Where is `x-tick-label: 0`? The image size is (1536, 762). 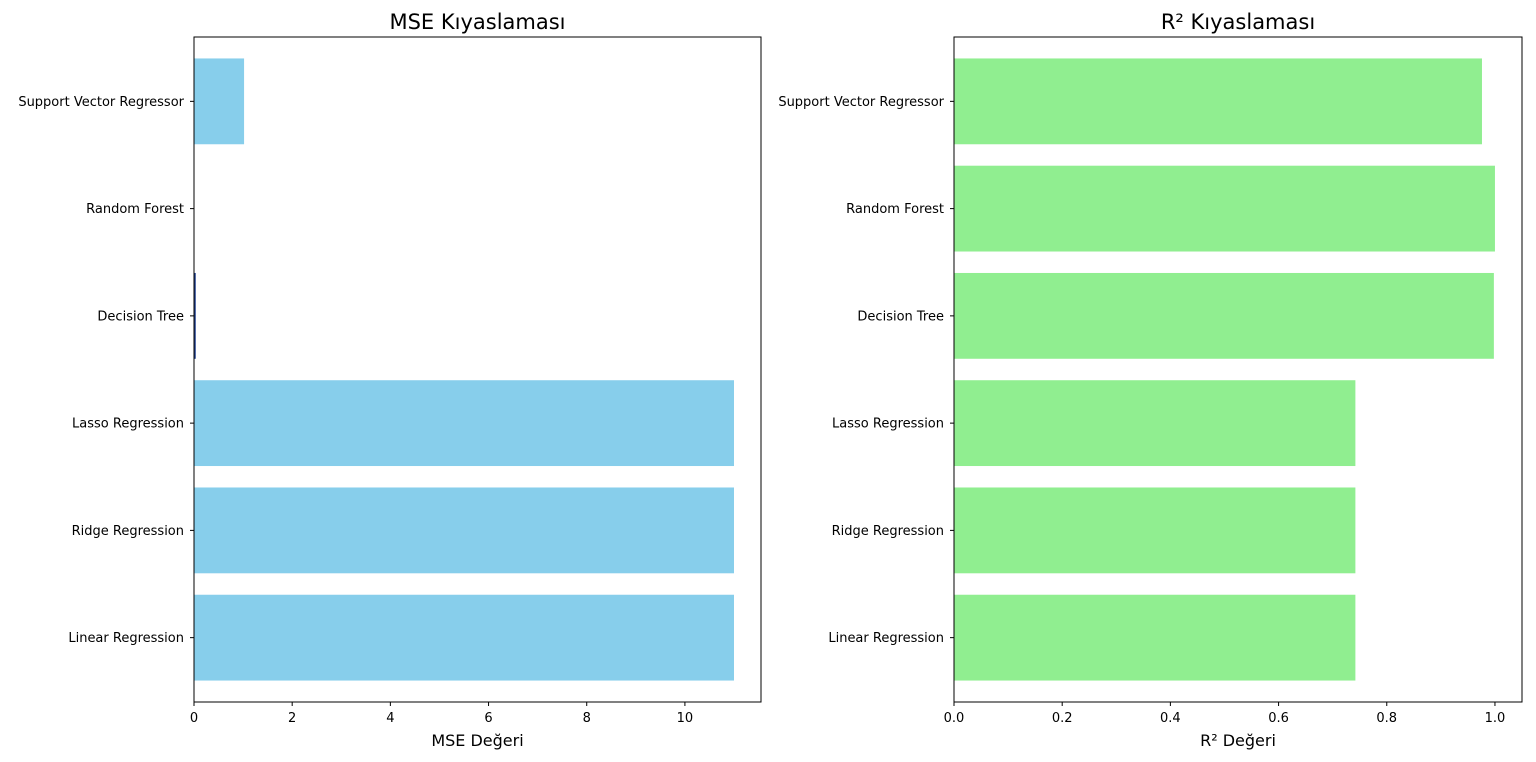 x-tick-label: 0 is located at coordinates (194, 718).